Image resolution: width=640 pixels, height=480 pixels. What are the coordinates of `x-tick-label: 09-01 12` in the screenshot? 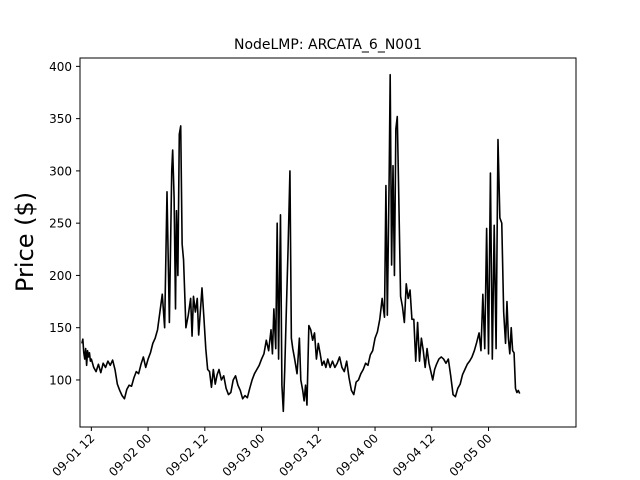 It's located at (73, 455).